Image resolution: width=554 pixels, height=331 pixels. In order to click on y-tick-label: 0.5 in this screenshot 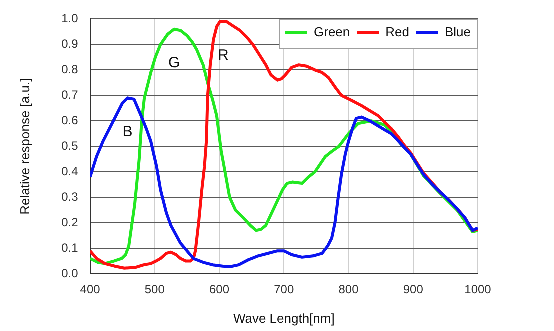, I will do `click(70, 145)`.